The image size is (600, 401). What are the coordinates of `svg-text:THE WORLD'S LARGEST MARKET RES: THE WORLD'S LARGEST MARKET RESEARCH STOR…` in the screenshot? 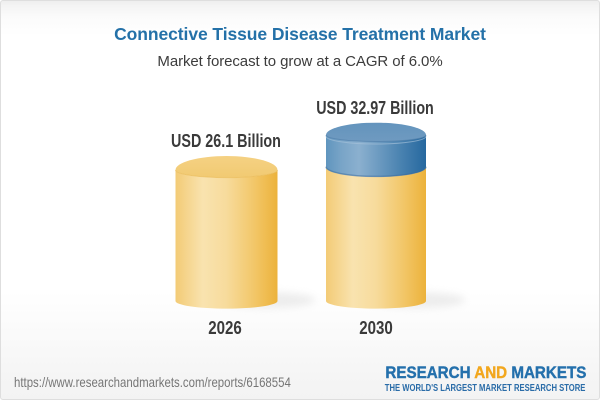 It's located at (485, 388).